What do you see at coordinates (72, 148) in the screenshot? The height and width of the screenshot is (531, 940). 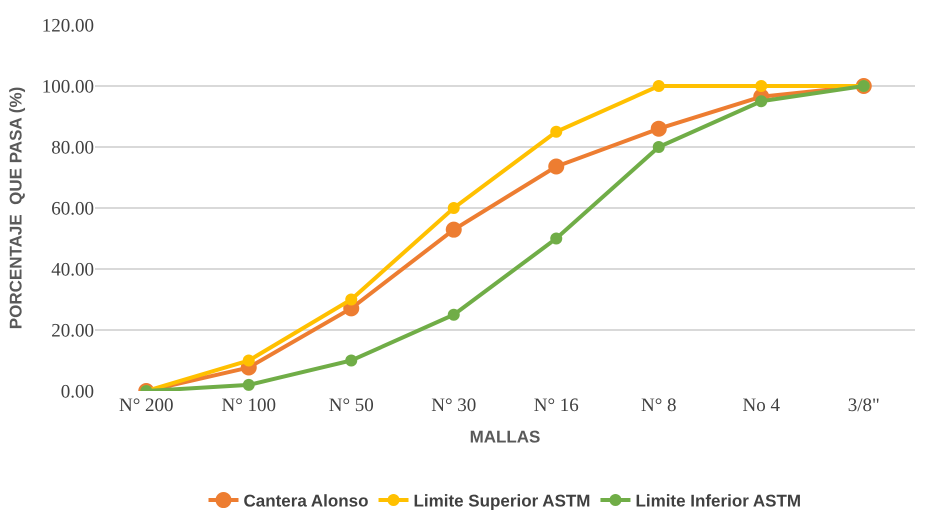 I see `y-tick-label: 80.00` at bounding box center [72, 148].